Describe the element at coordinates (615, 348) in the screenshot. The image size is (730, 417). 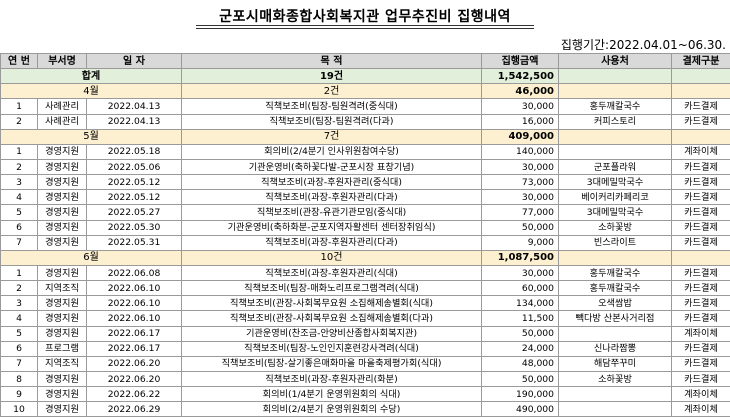
I see `row-place: 신나라짬뽕` at that location.